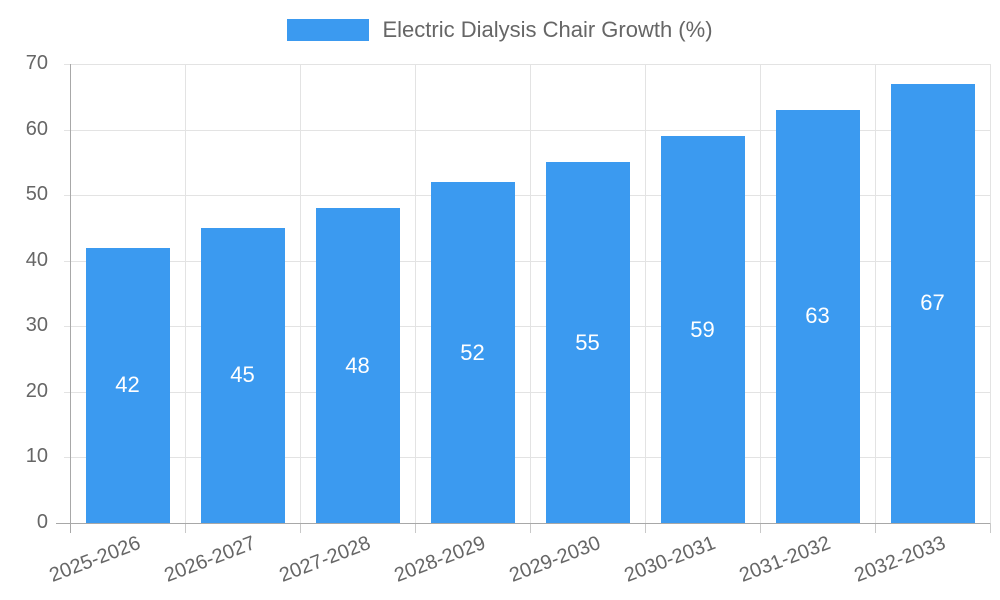  Describe the element at coordinates (210, 559) in the screenshot. I see `x-axis-tick-label: 2026-2027` at that location.